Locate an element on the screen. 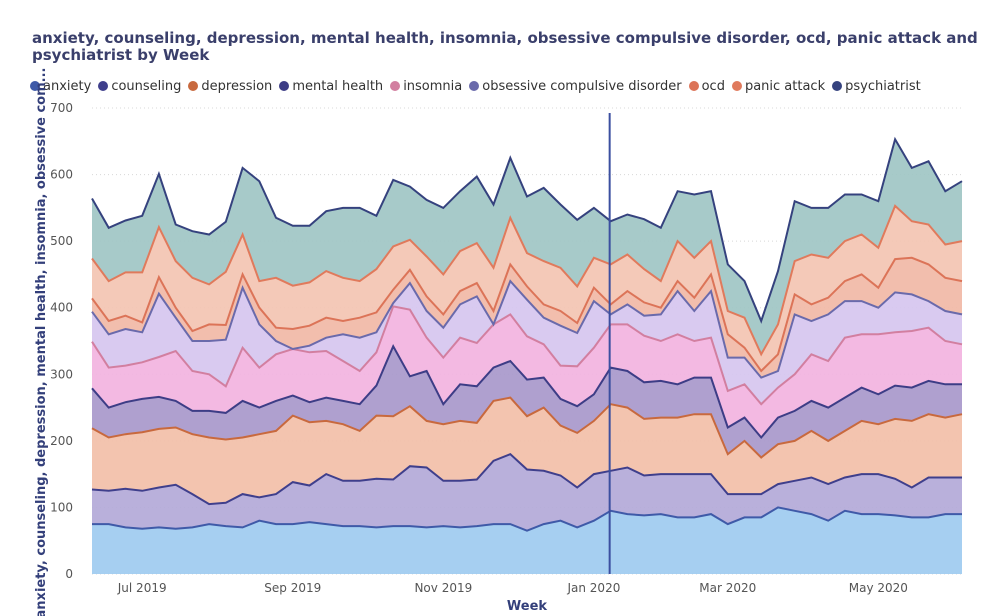 This screenshot has width=1000, height=616. legend-label: insomnia is located at coordinates (433, 86).